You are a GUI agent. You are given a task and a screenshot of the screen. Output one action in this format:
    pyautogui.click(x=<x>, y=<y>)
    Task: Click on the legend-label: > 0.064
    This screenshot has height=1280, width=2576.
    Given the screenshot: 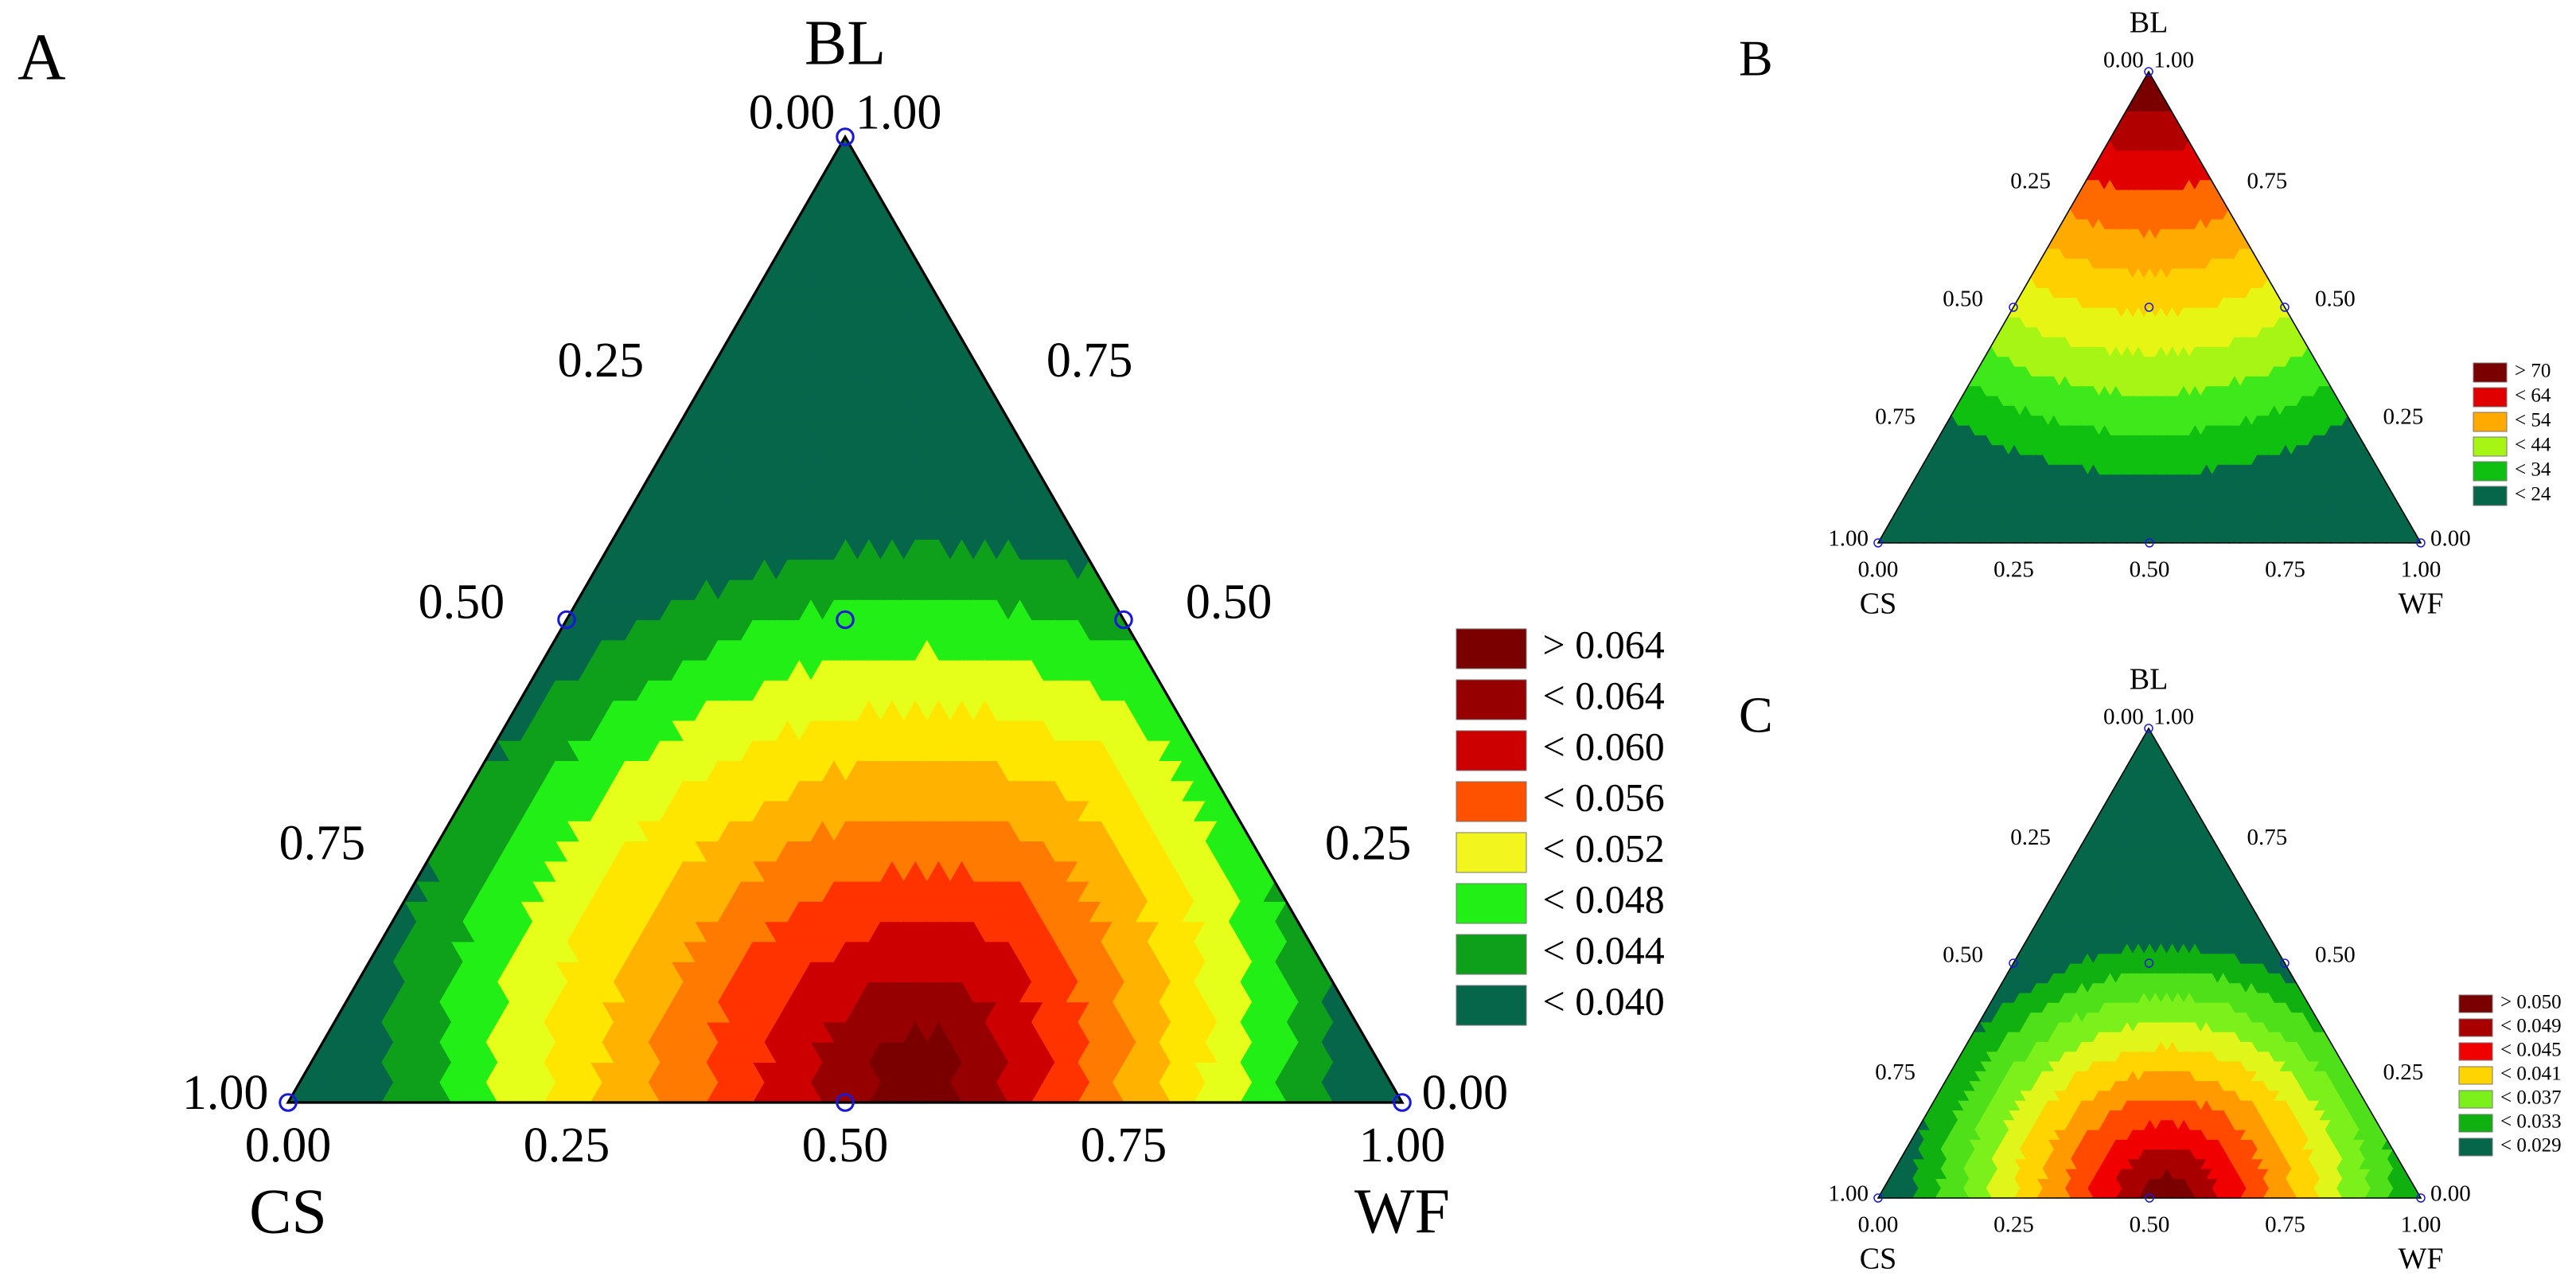 What is the action you would take?
    pyautogui.click(x=1604, y=644)
    